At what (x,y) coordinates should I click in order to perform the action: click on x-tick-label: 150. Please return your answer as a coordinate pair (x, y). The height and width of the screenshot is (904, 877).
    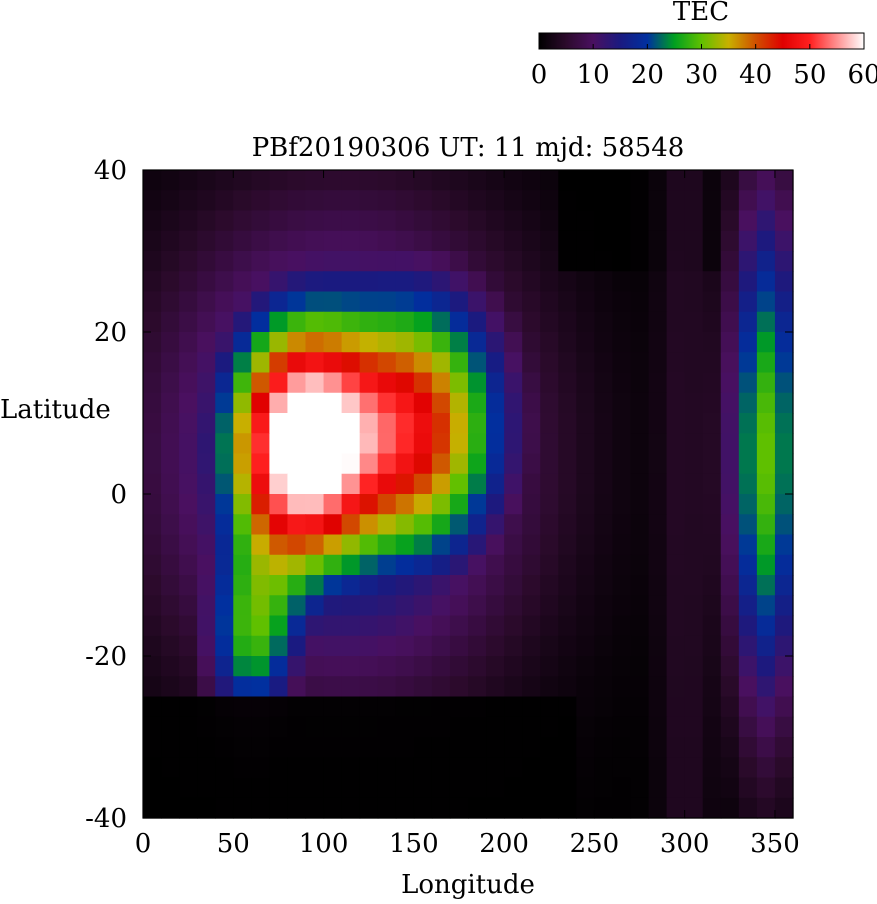
    Looking at the image, I should click on (414, 844).